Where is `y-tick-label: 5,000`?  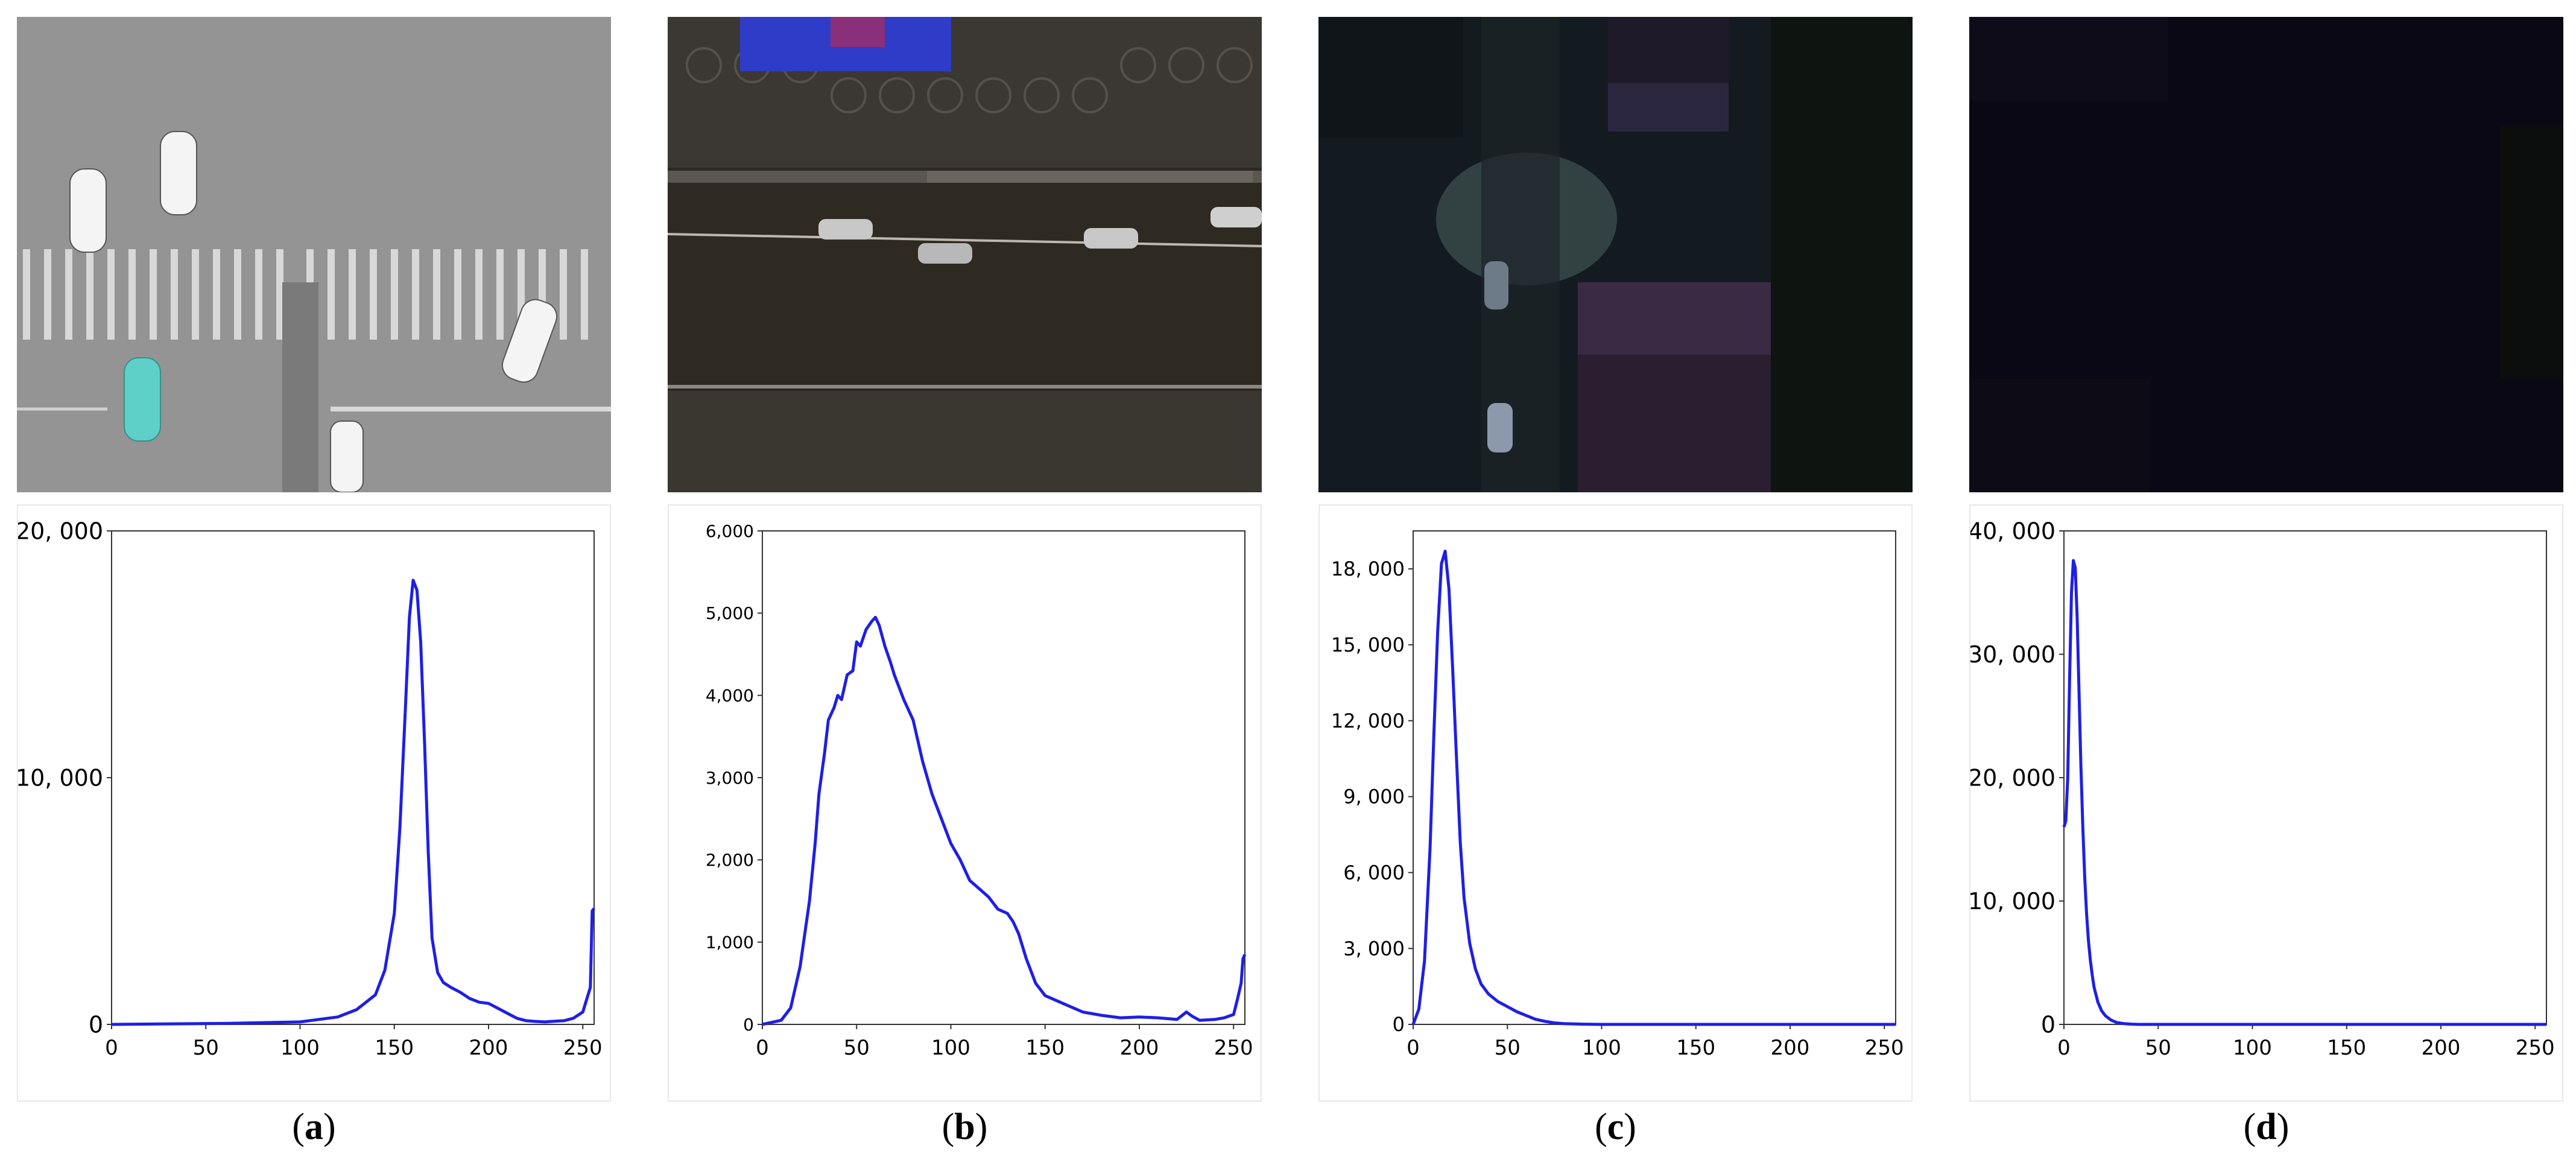 y-tick-label: 5,000 is located at coordinates (730, 613).